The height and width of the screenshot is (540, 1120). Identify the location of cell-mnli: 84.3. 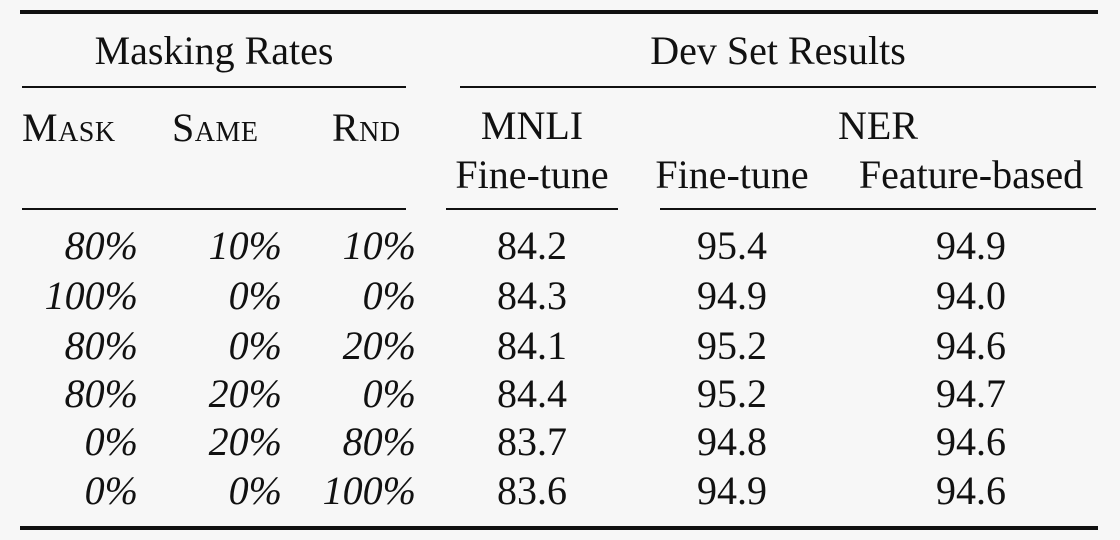
(532, 295).